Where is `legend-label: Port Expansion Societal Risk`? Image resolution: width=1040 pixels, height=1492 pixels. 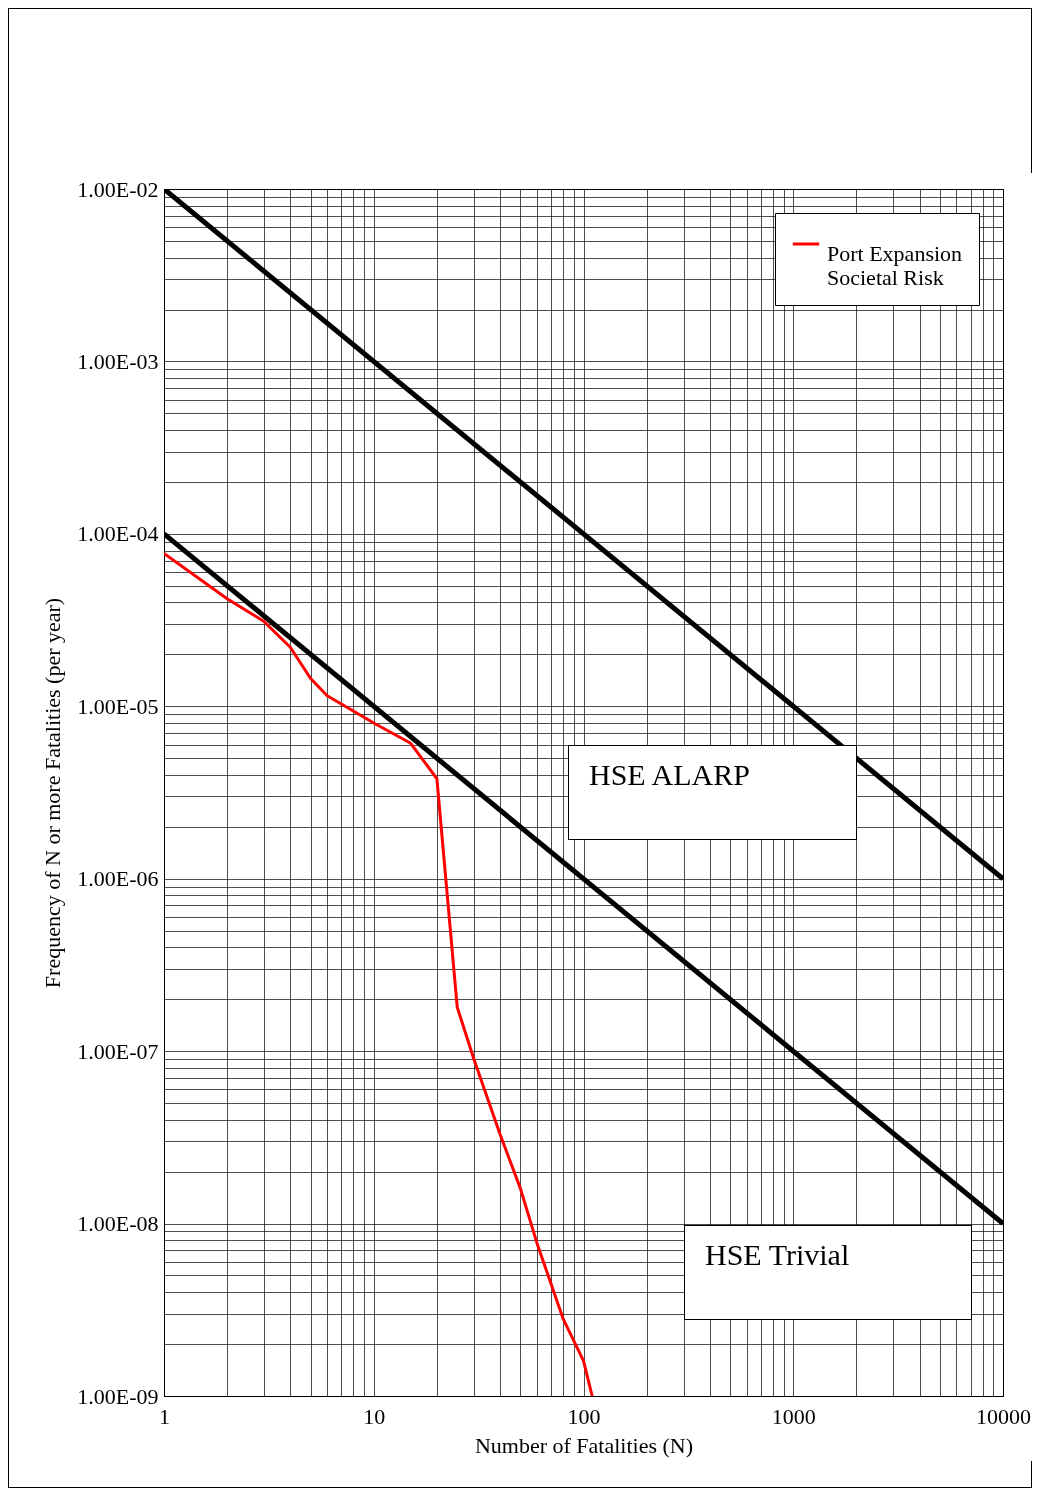 legend-label: Port Expansion Societal Risk is located at coordinates (895, 265).